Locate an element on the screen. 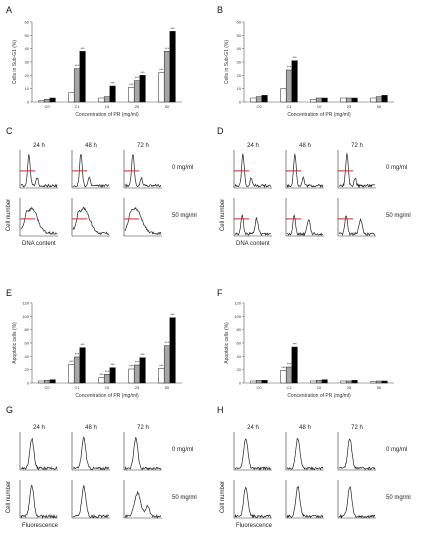 The height and width of the screenshot is (550, 425). category-label-f: C0 is located at coordinates (259, 387).